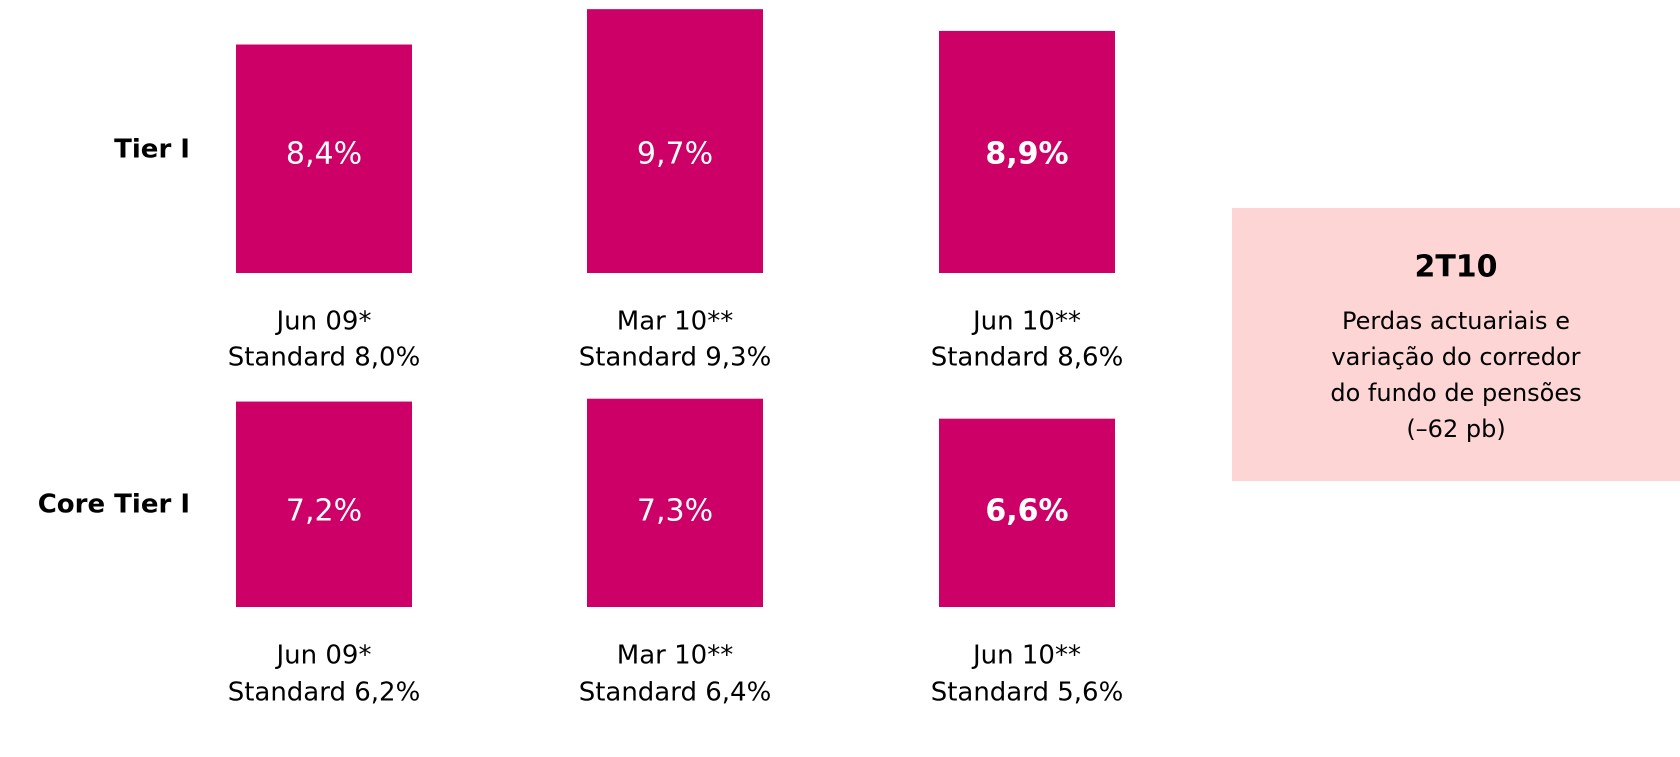 The image size is (1680, 757). Describe the element at coordinates (1027, 693) in the screenshot. I see `category-sublabel: Standard 5,6%` at that location.